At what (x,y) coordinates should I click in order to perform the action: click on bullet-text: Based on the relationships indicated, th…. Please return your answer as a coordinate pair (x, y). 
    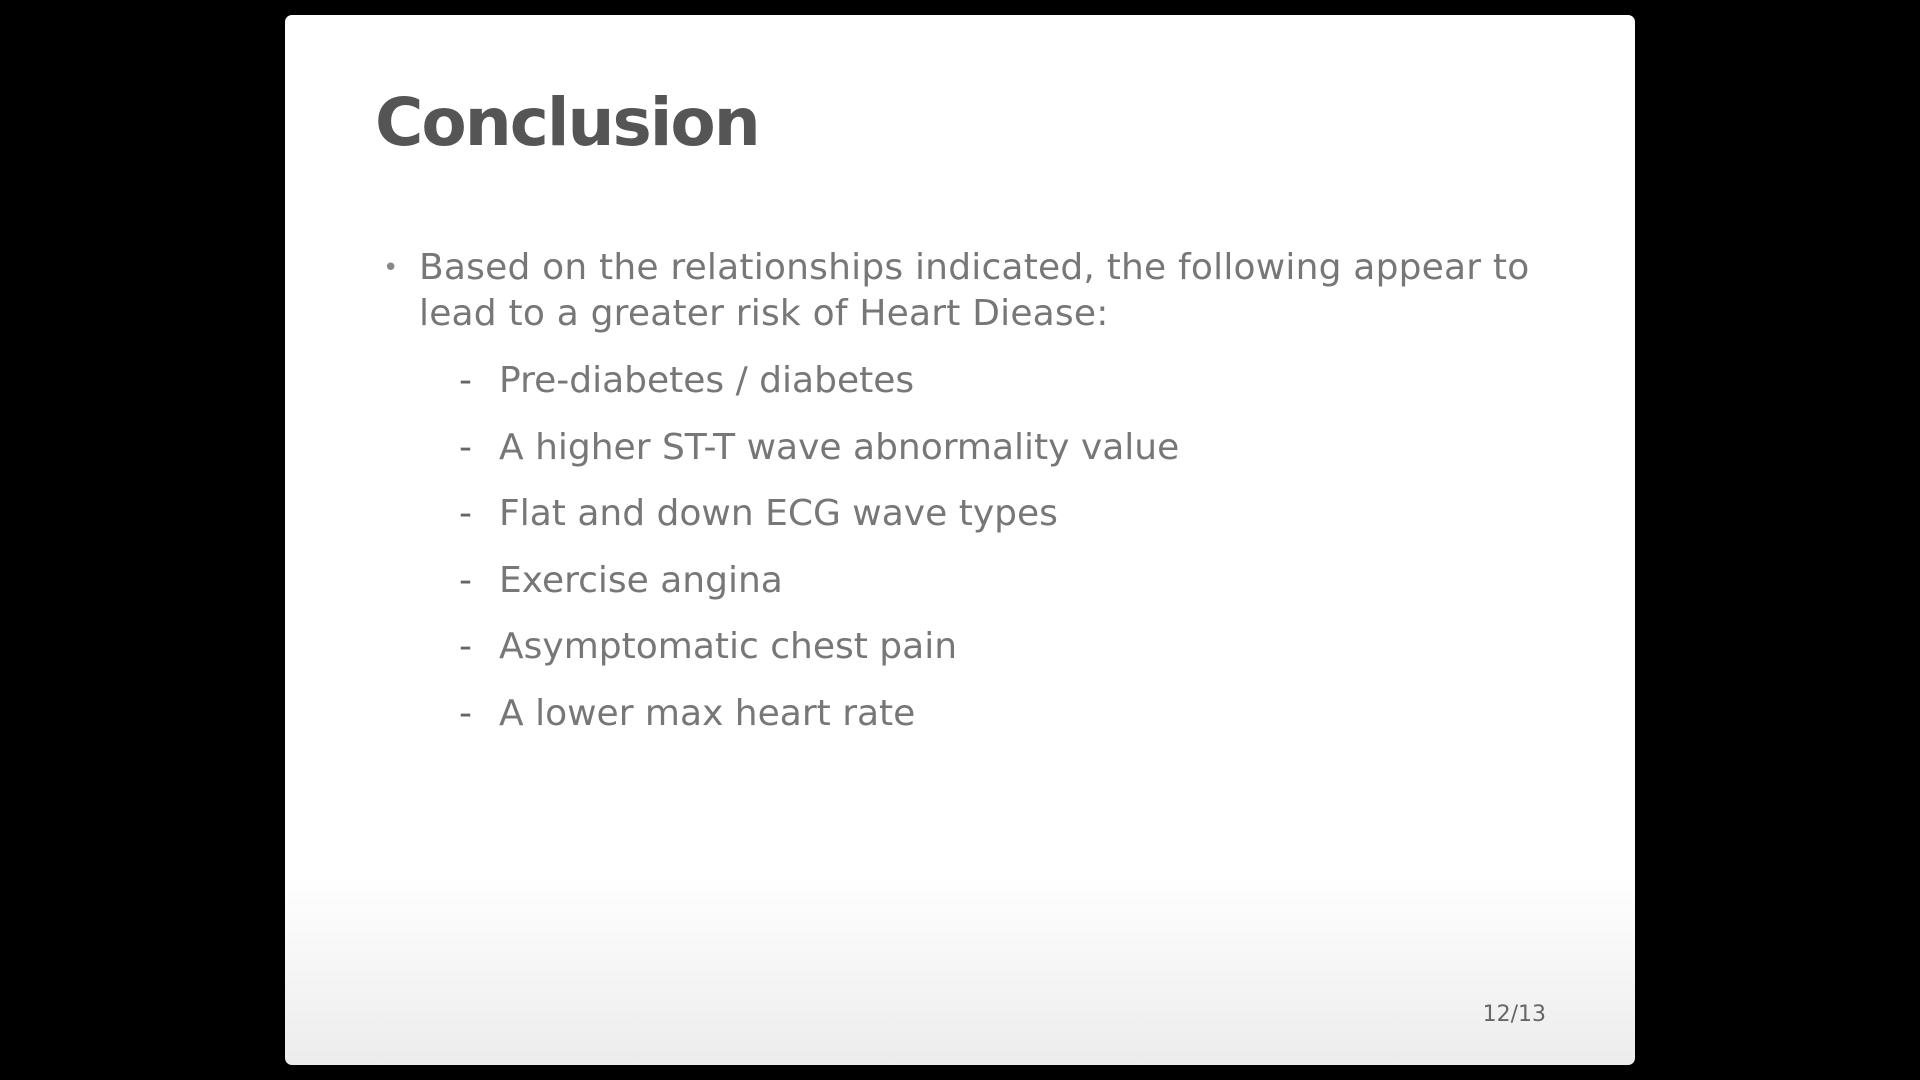
    Looking at the image, I should click on (974, 290).